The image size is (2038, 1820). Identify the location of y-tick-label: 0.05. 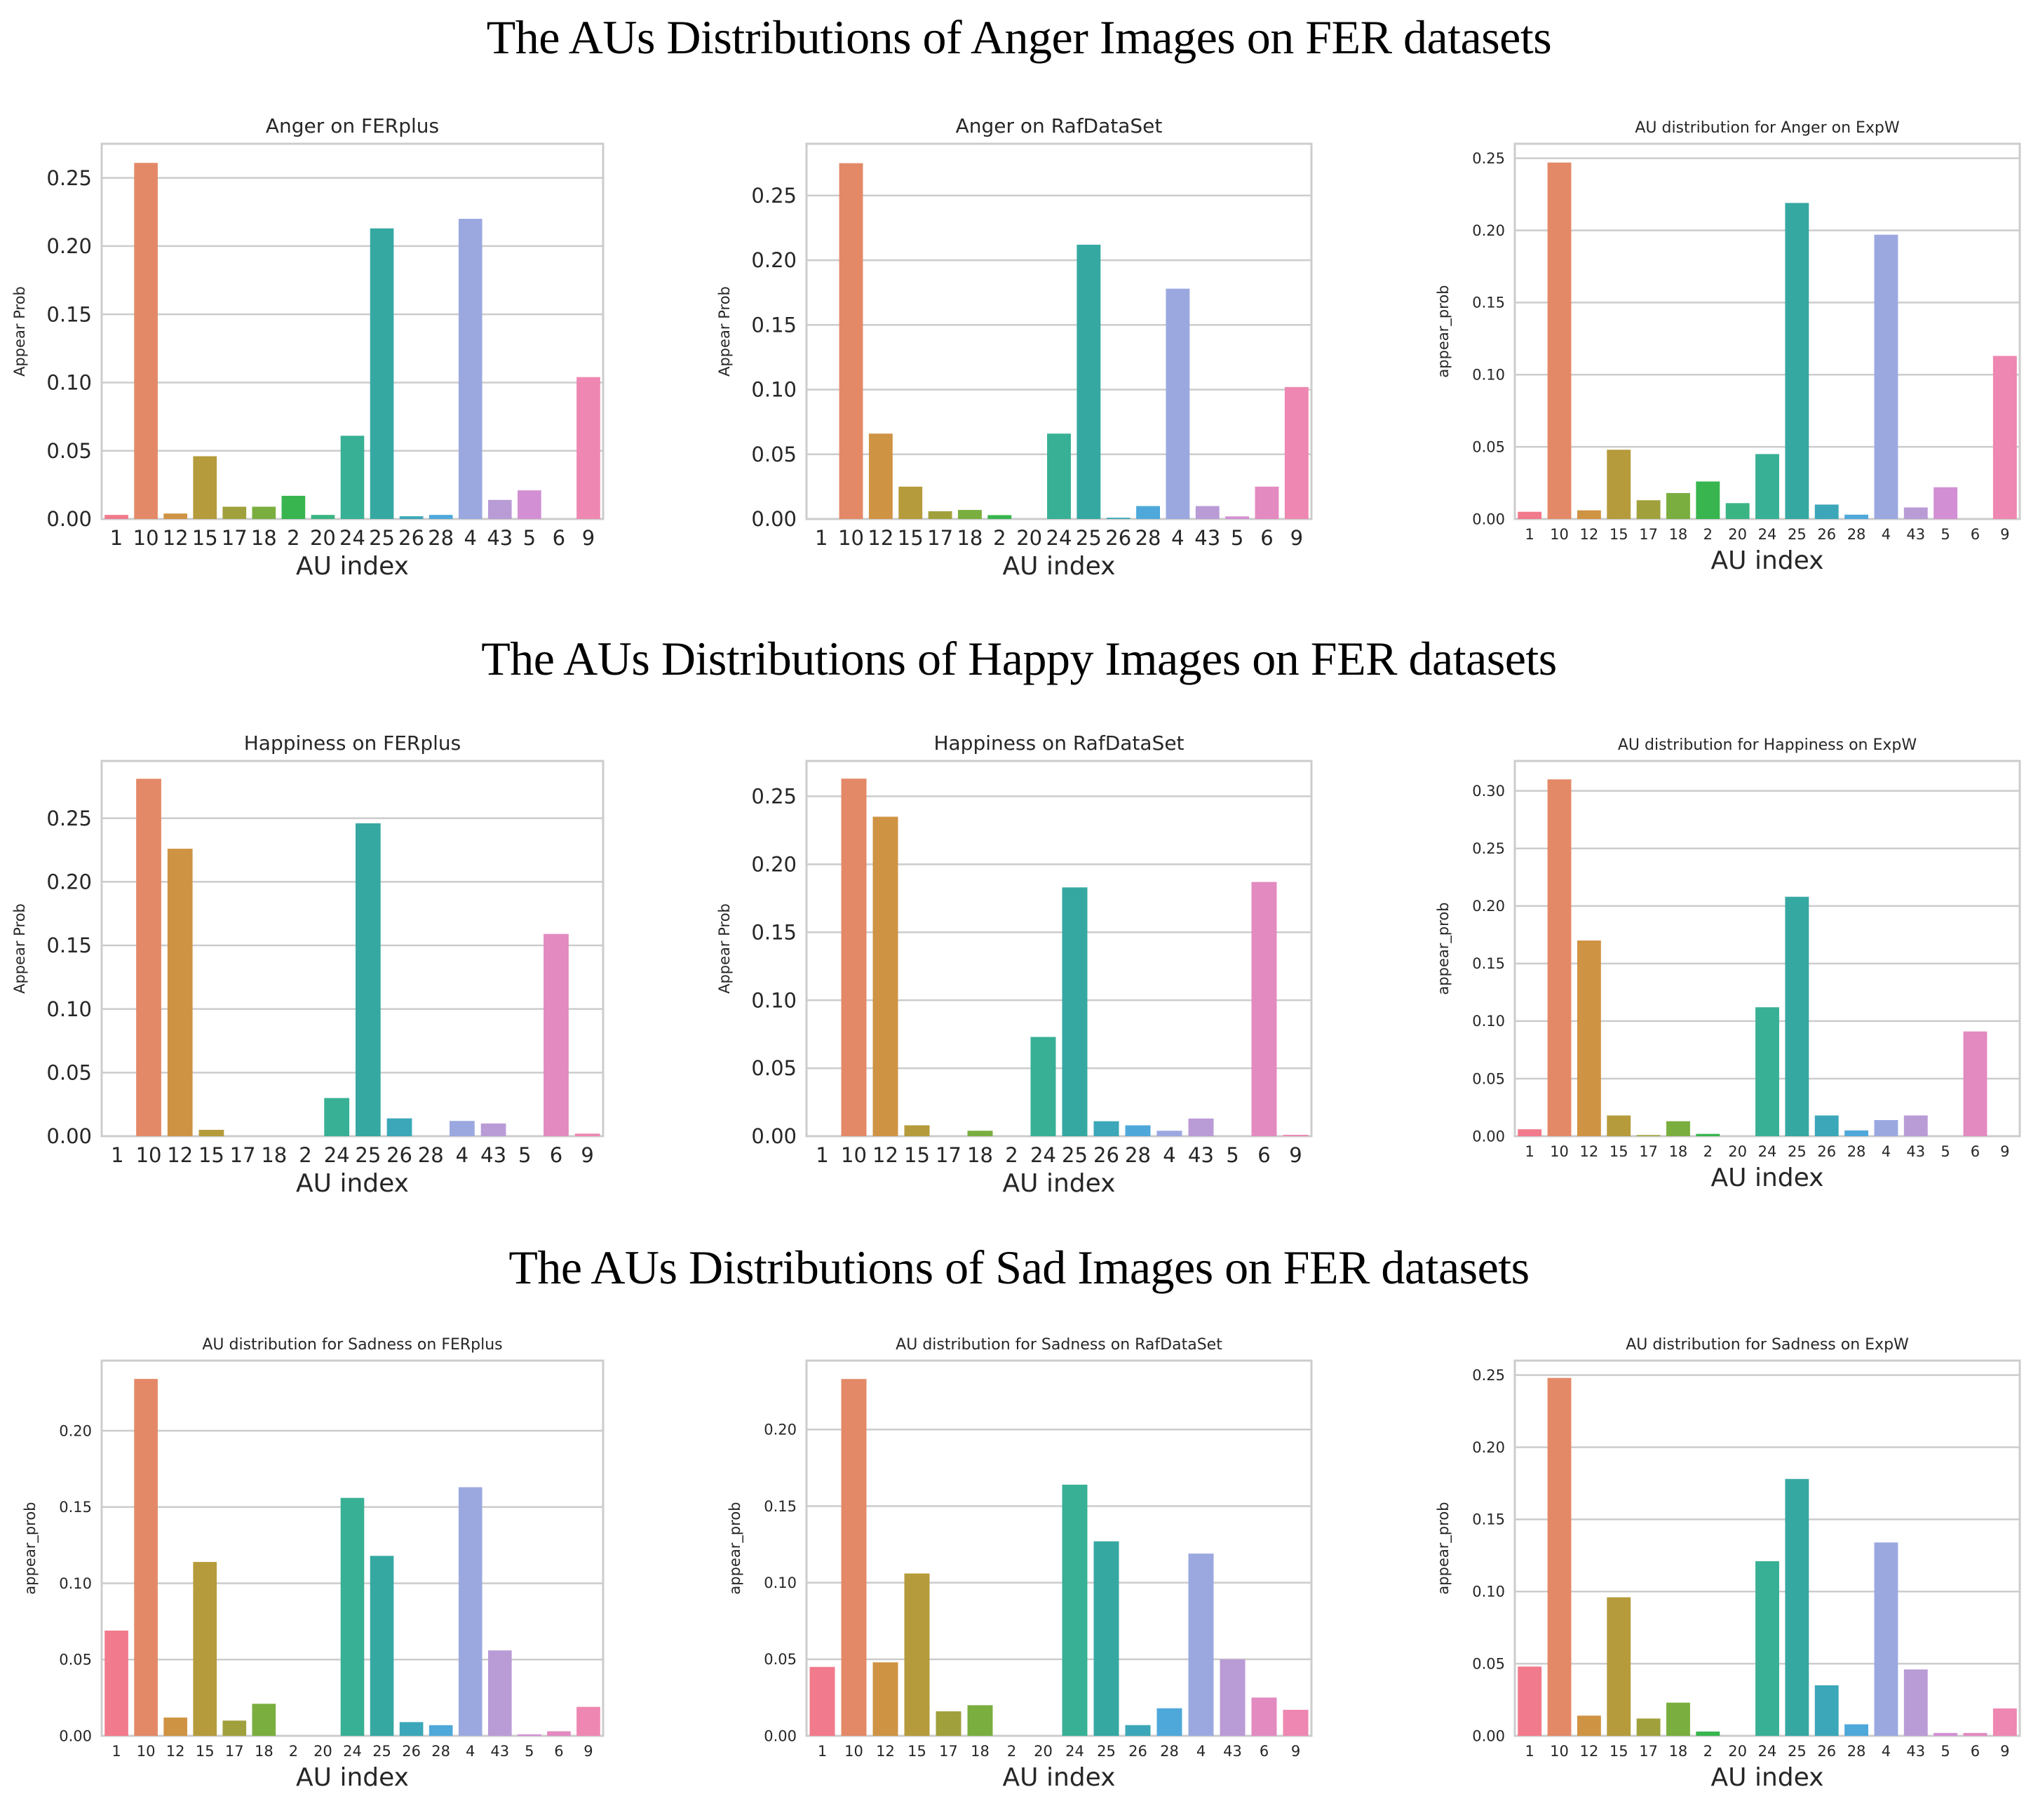
(1489, 446).